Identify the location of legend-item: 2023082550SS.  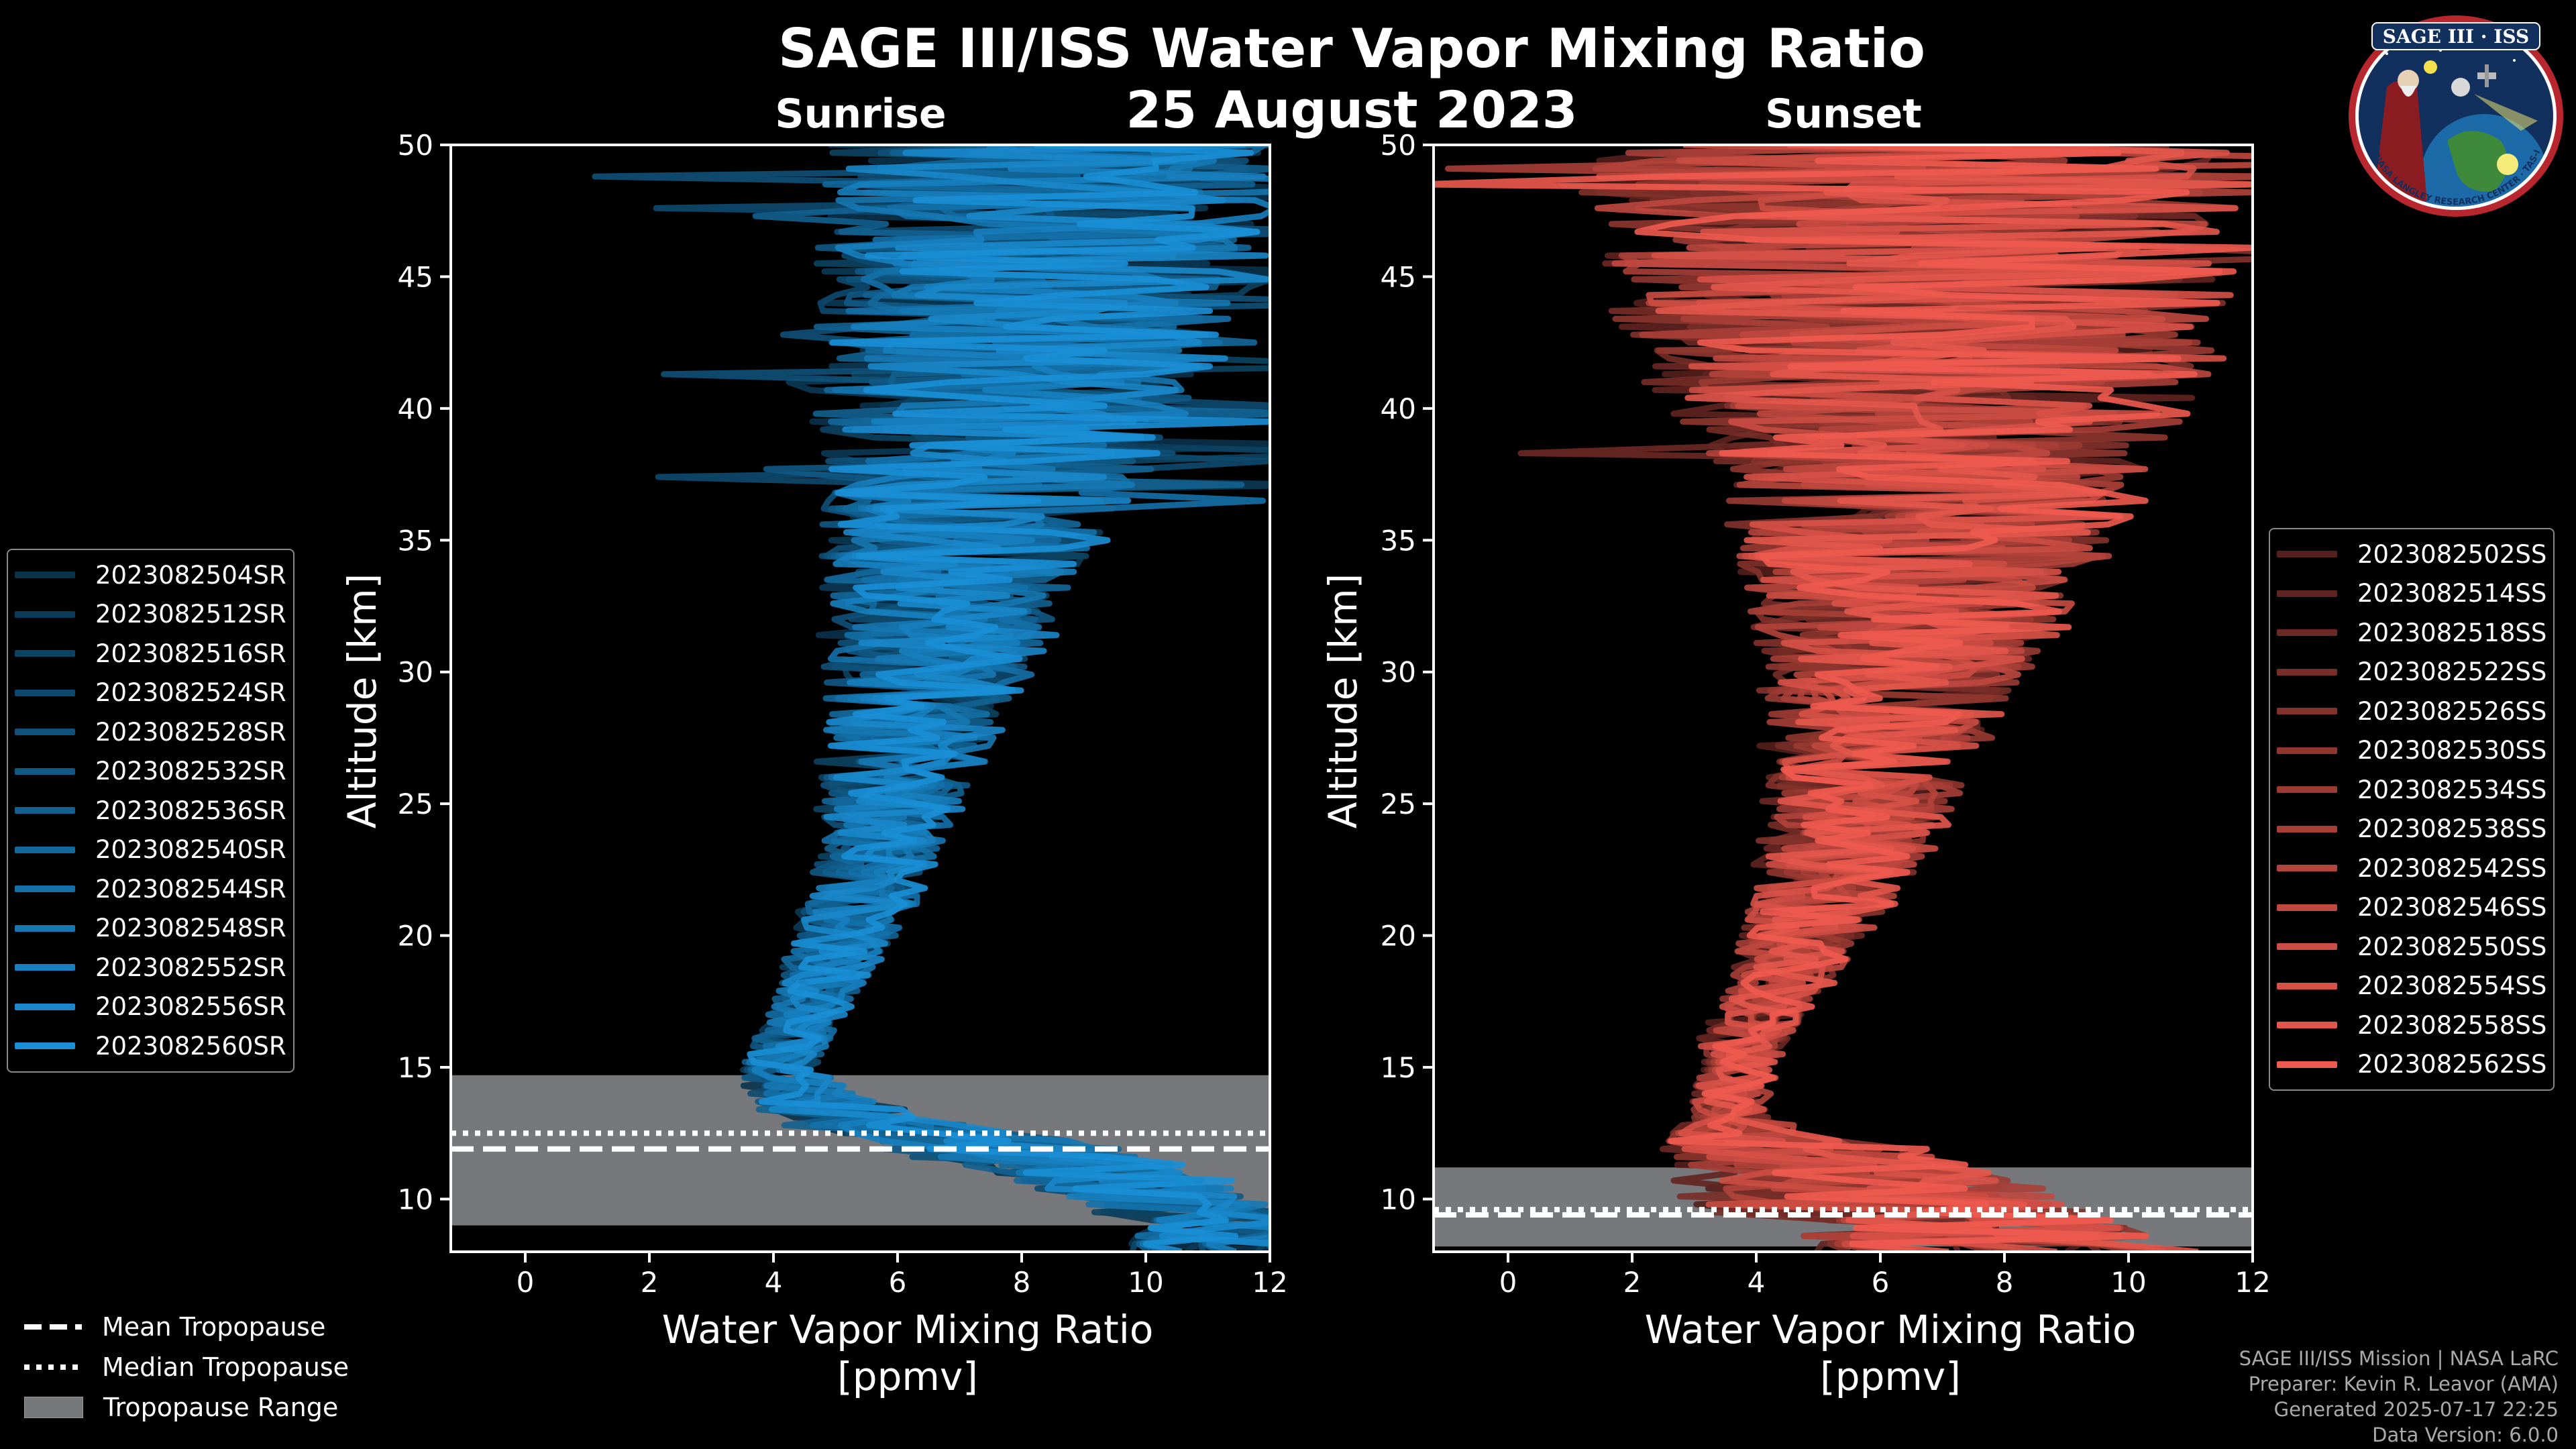
(2411, 947).